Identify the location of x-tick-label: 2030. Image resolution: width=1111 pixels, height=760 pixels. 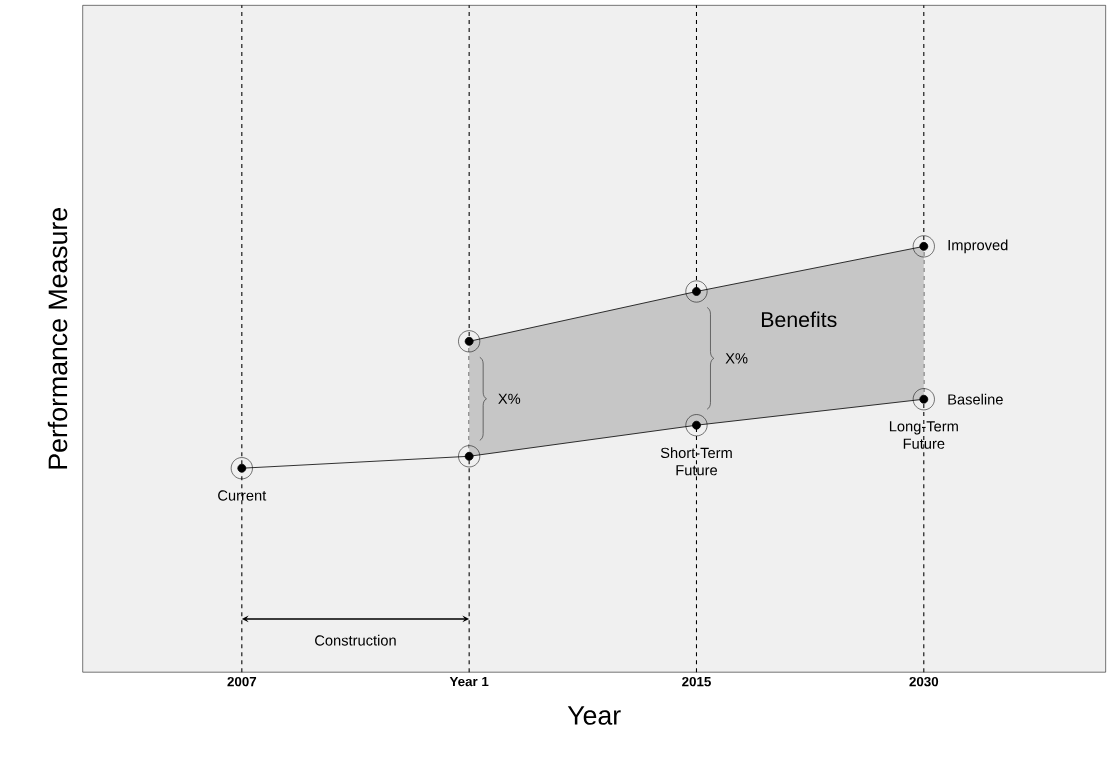
(924, 681).